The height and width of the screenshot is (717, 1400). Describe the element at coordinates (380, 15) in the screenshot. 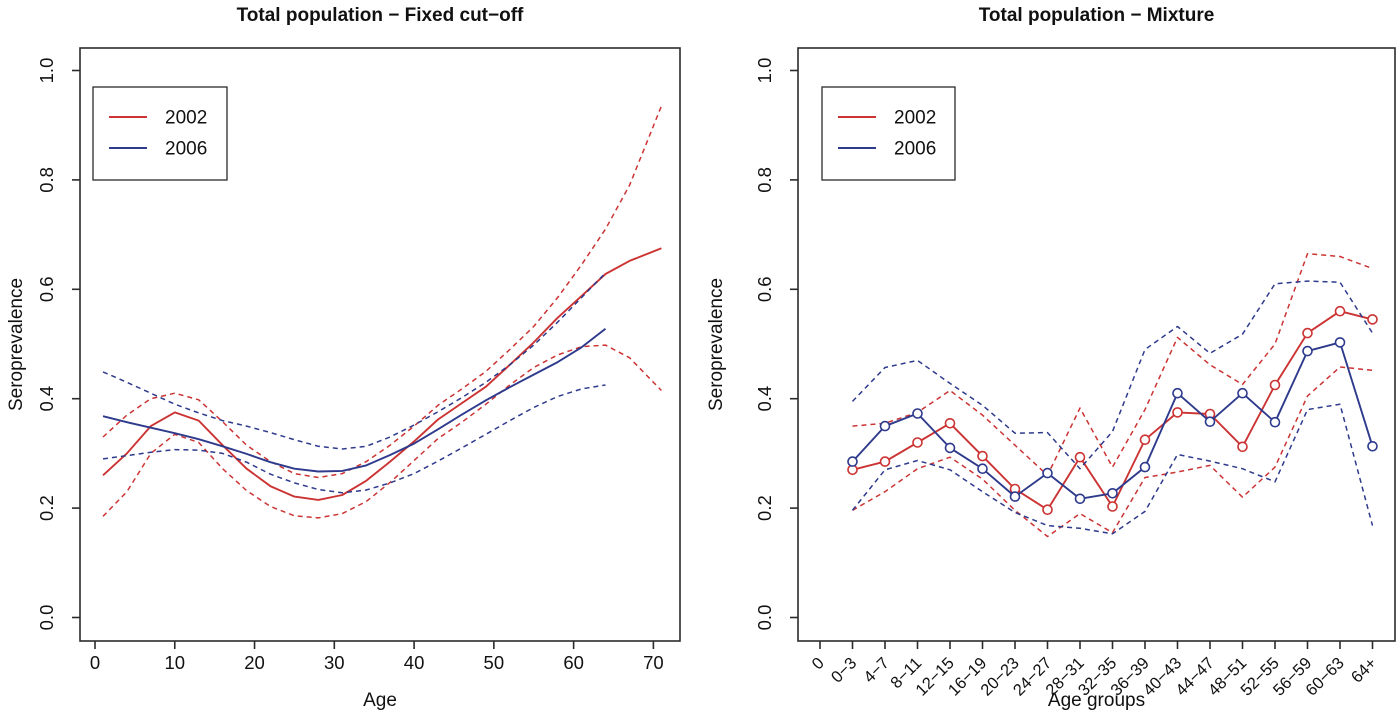

I see `chart-title-fixed-cutoff: Total population − Fixed cut−off` at that location.